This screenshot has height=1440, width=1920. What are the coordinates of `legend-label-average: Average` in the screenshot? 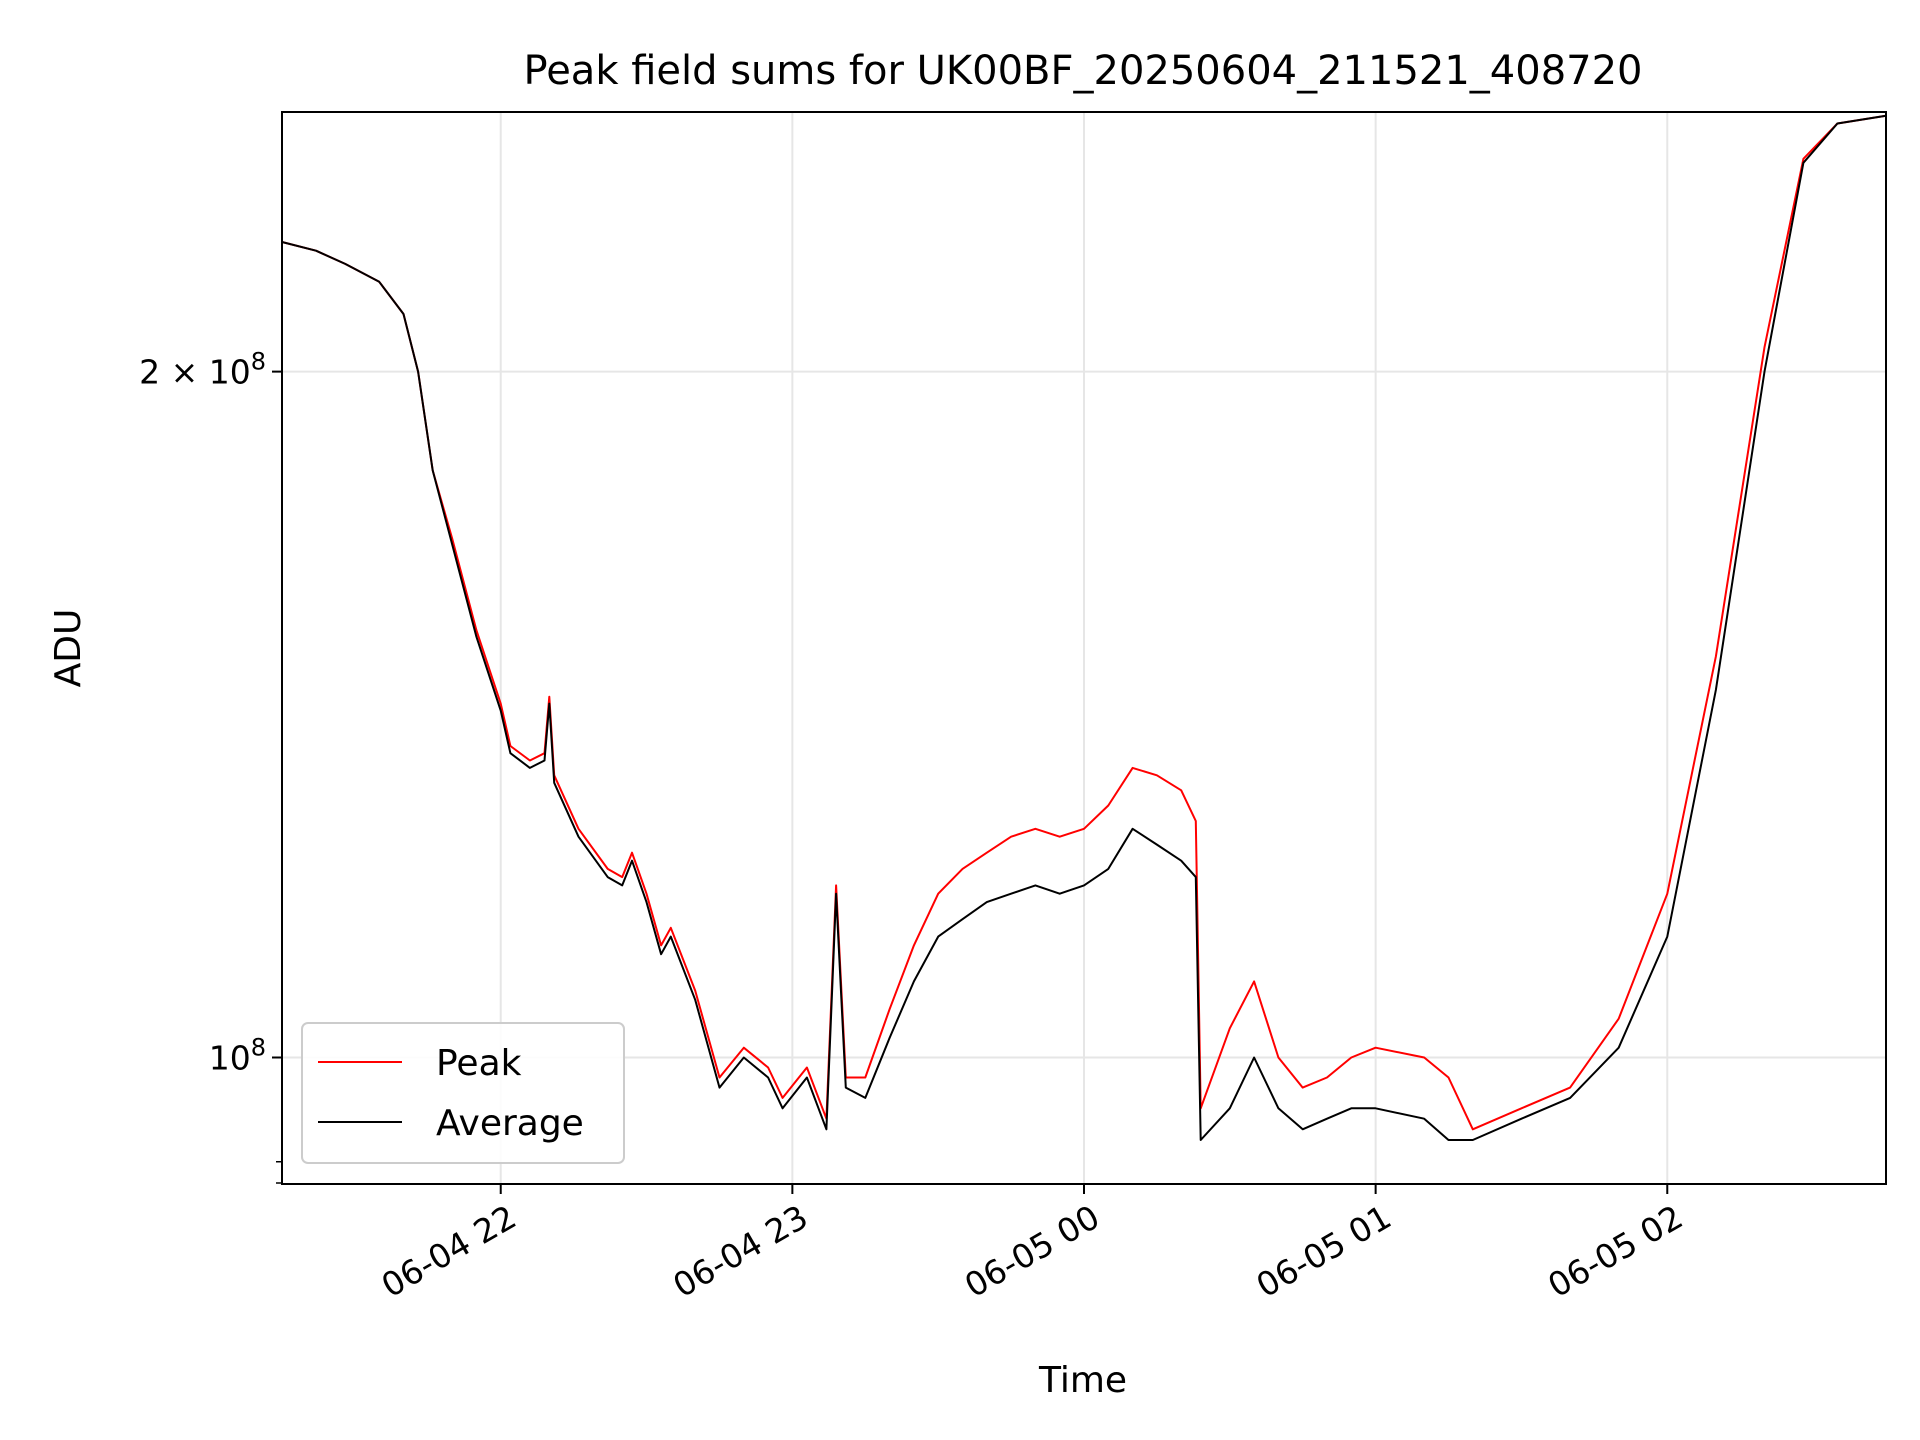 It's located at (510, 1123).